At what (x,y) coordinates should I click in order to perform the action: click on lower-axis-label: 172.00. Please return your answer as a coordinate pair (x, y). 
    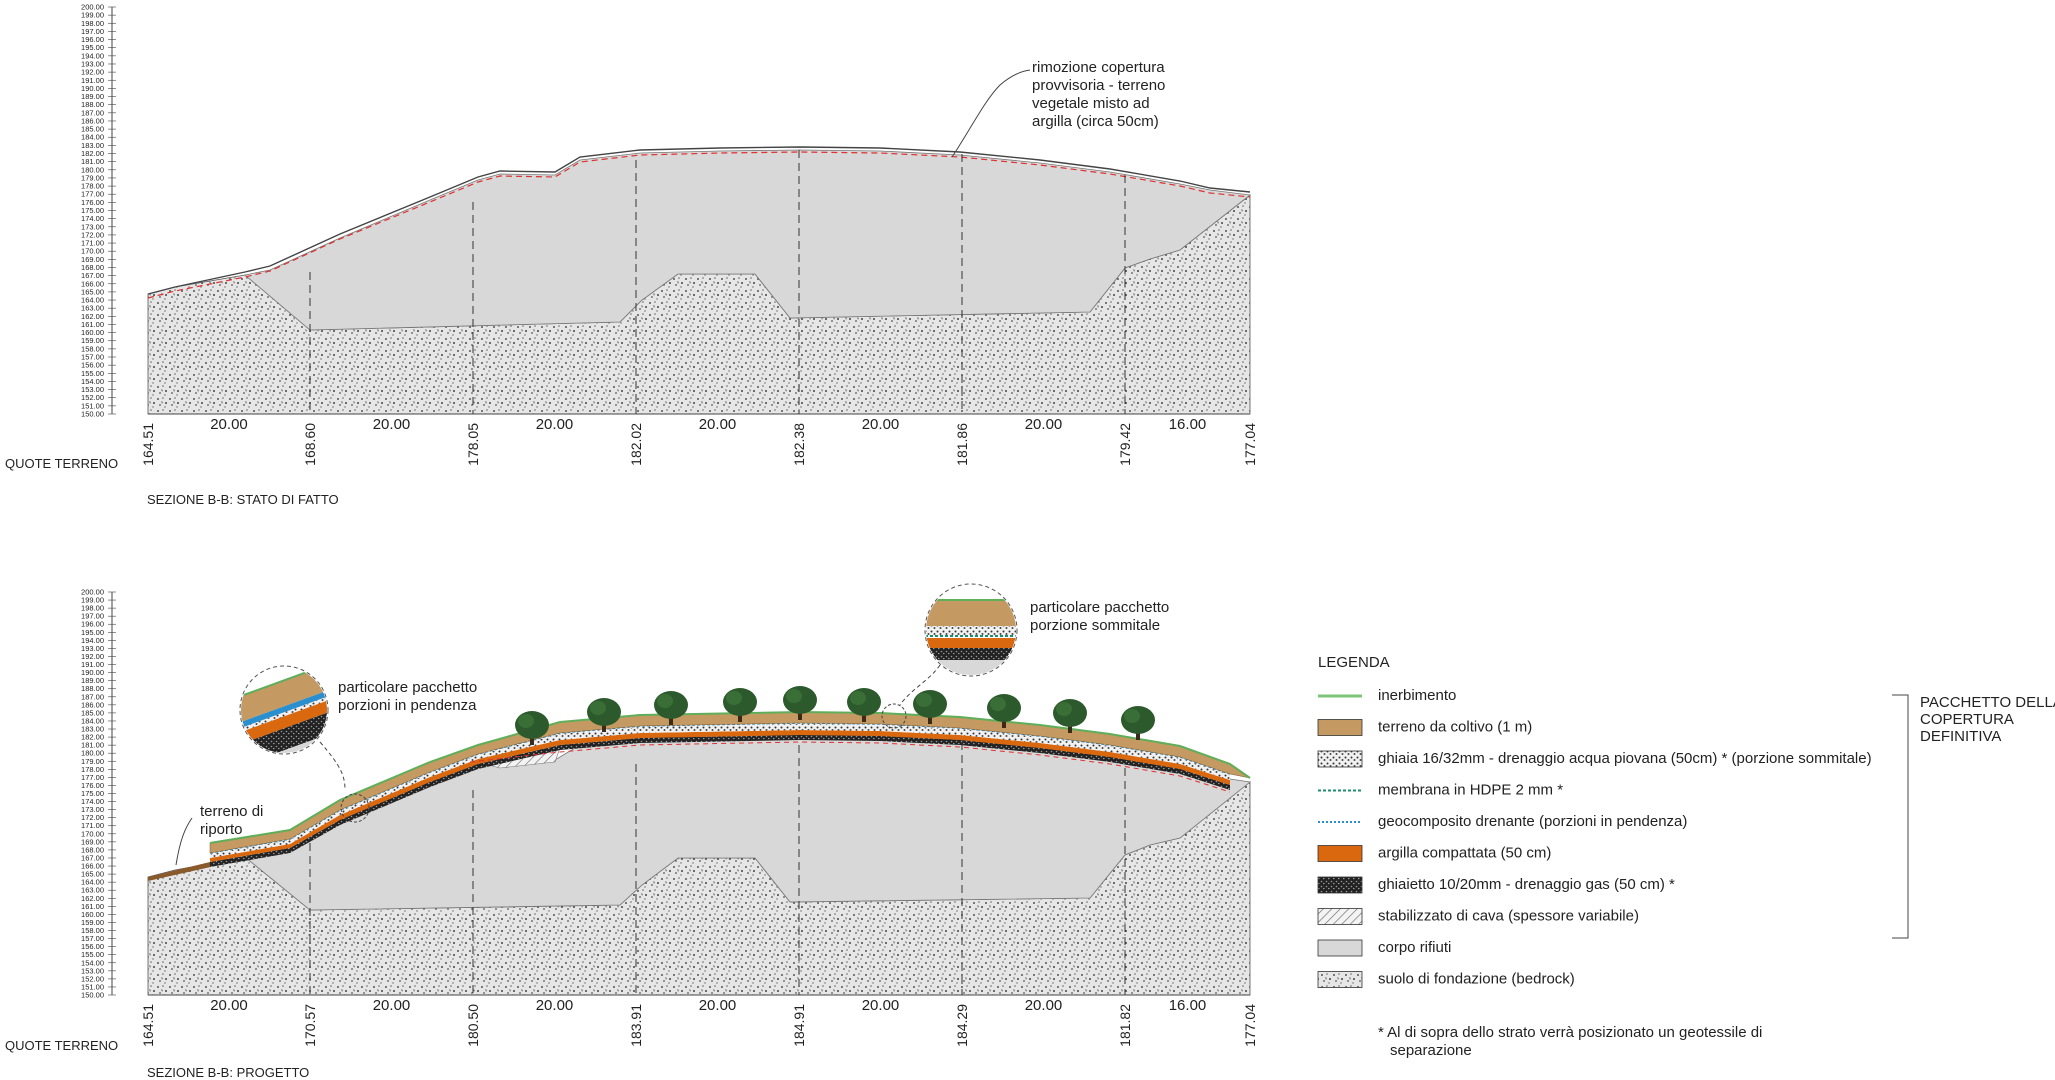
    Looking at the image, I should click on (92, 817).